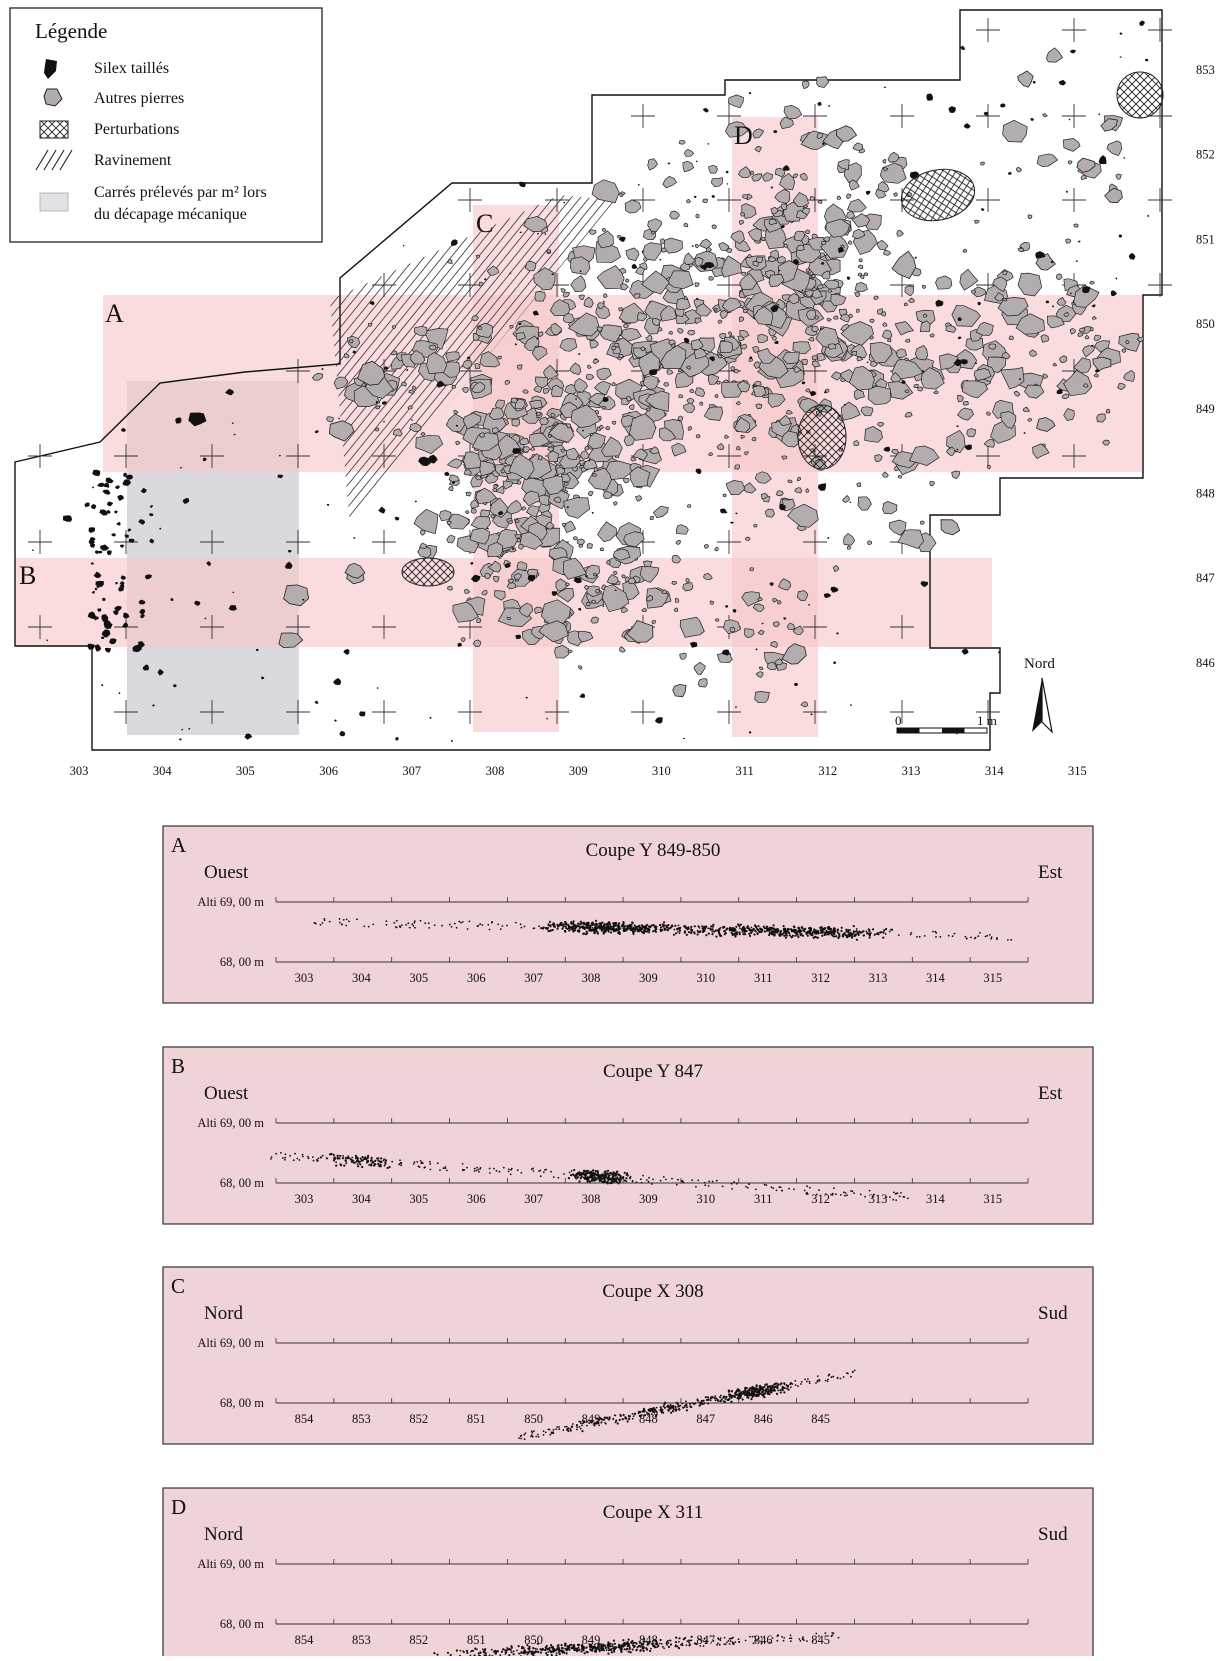 Image resolution: width=1227 pixels, height=1661 pixels. Describe the element at coordinates (27, 575) in the screenshot. I see `band-letter-B: B` at that location.